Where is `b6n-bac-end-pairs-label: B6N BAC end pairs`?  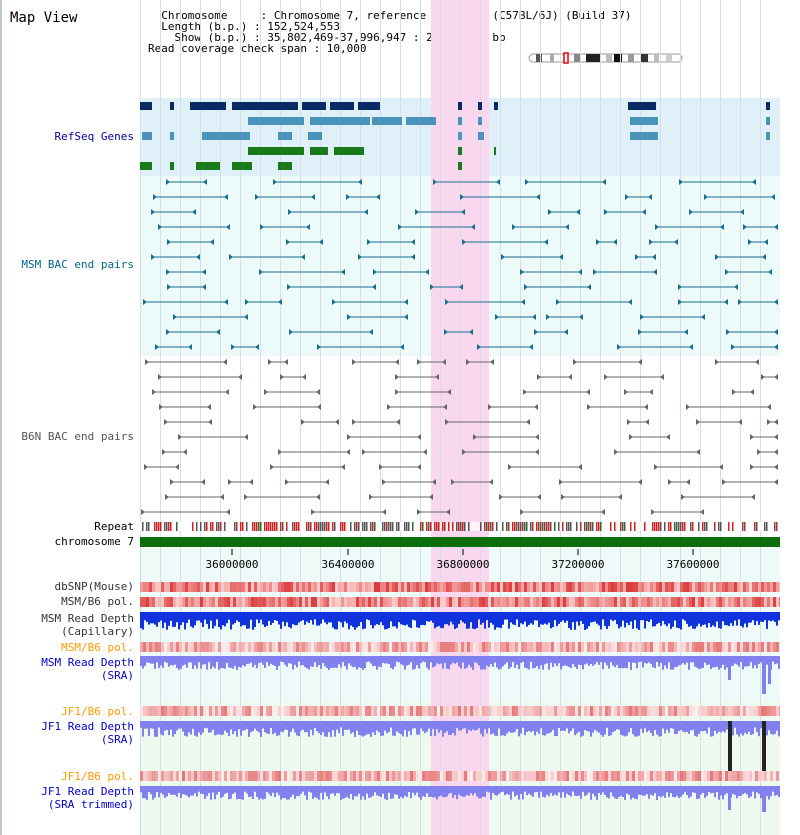
b6n-bac-end-pairs-label: B6N BAC end pairs is located at coordinates (77, 436).